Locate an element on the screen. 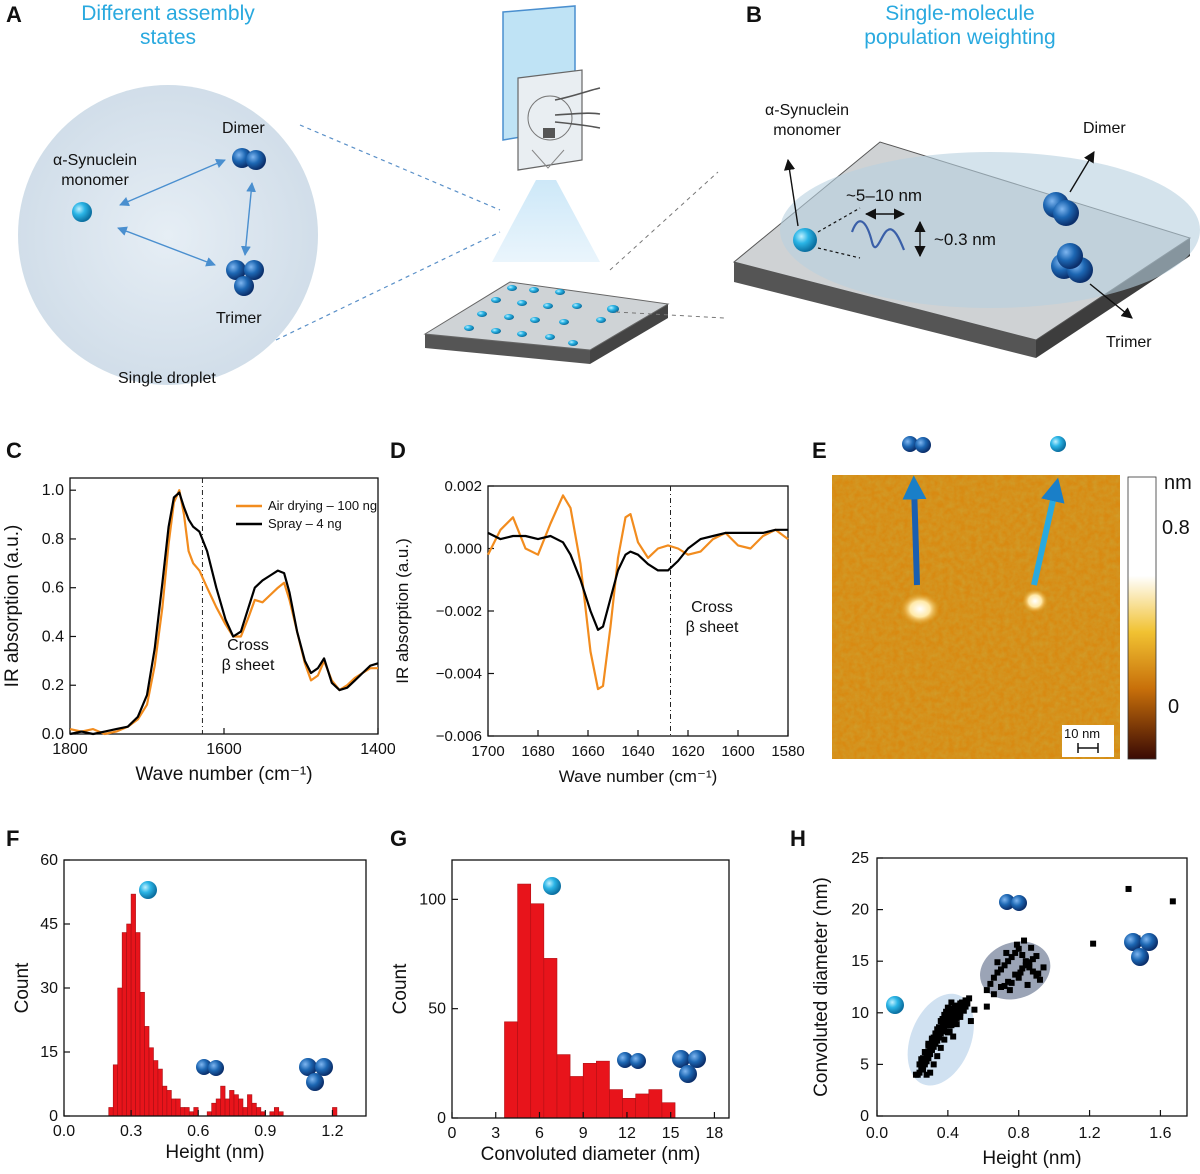 This screenshot has width=1200, height=1174. panel-b-monomer-line2: monomer is located at coordinates (807, 130).